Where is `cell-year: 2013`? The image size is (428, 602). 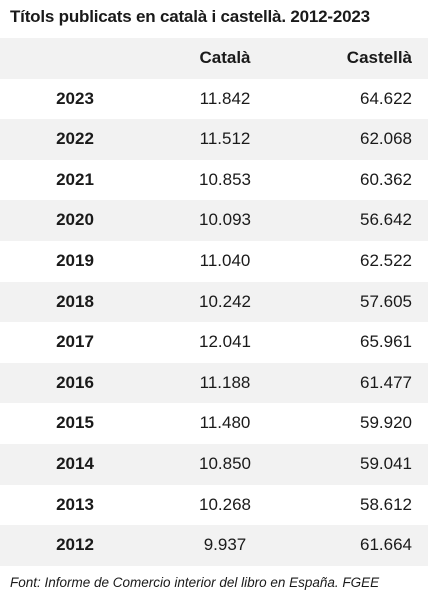 cell-year: 2013 is located at coordinates (75, 504).